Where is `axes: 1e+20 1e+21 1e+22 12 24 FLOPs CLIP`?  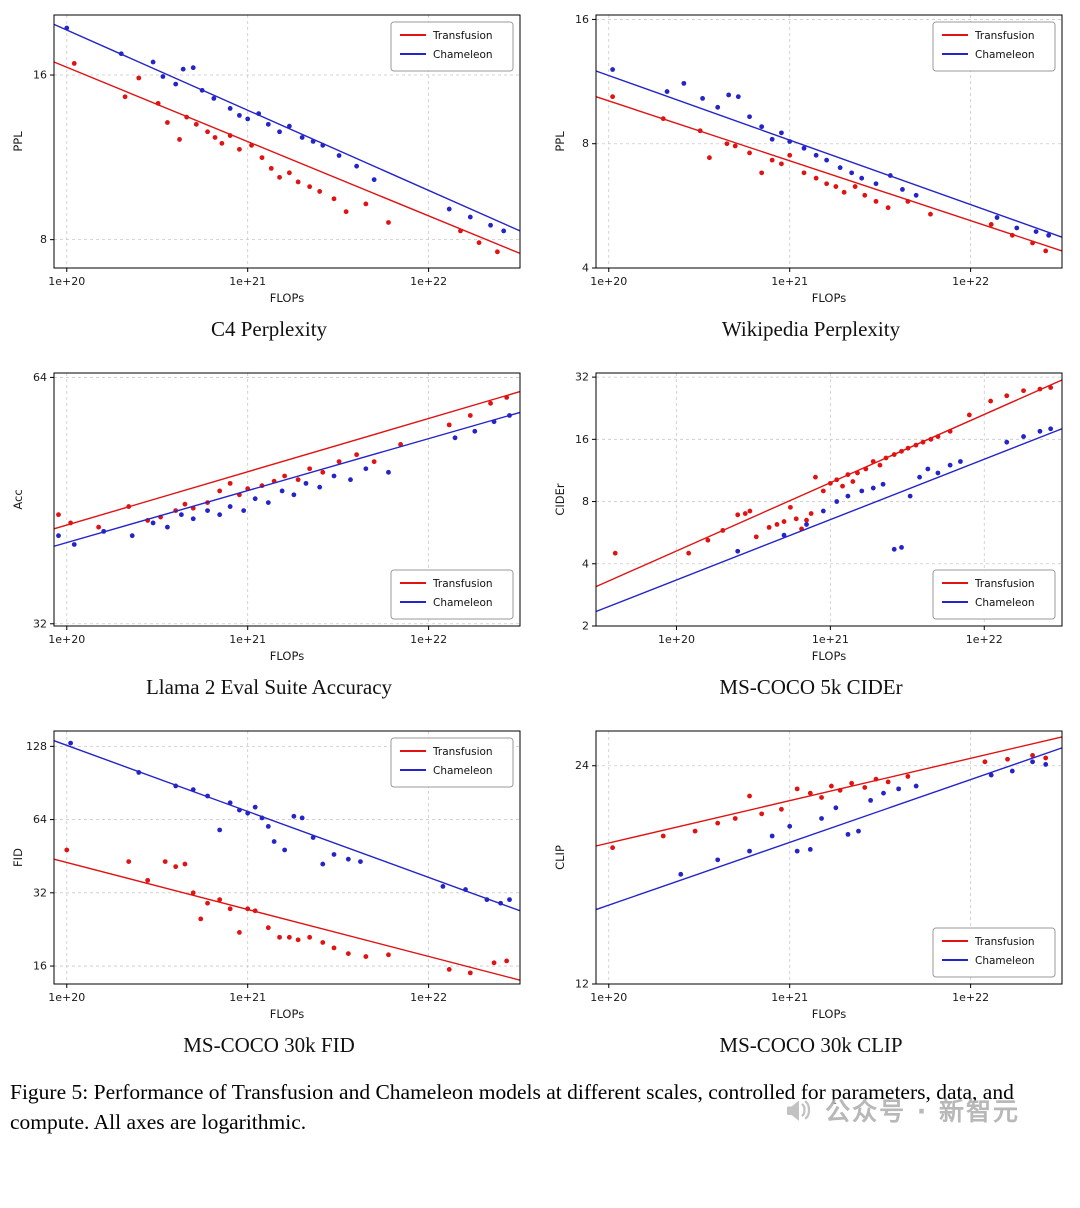 axes: 1e+20 1e+21 1e+22 12 24 FLOPs CLIP is located at coordinates (771, 890).